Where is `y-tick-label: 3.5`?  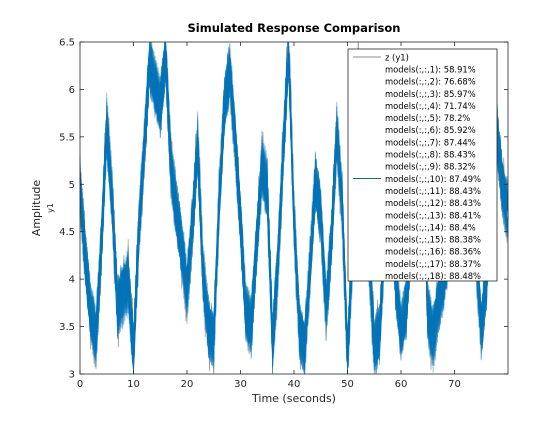 y-tick-label: 3.5 is located at coordinates (67, 327).